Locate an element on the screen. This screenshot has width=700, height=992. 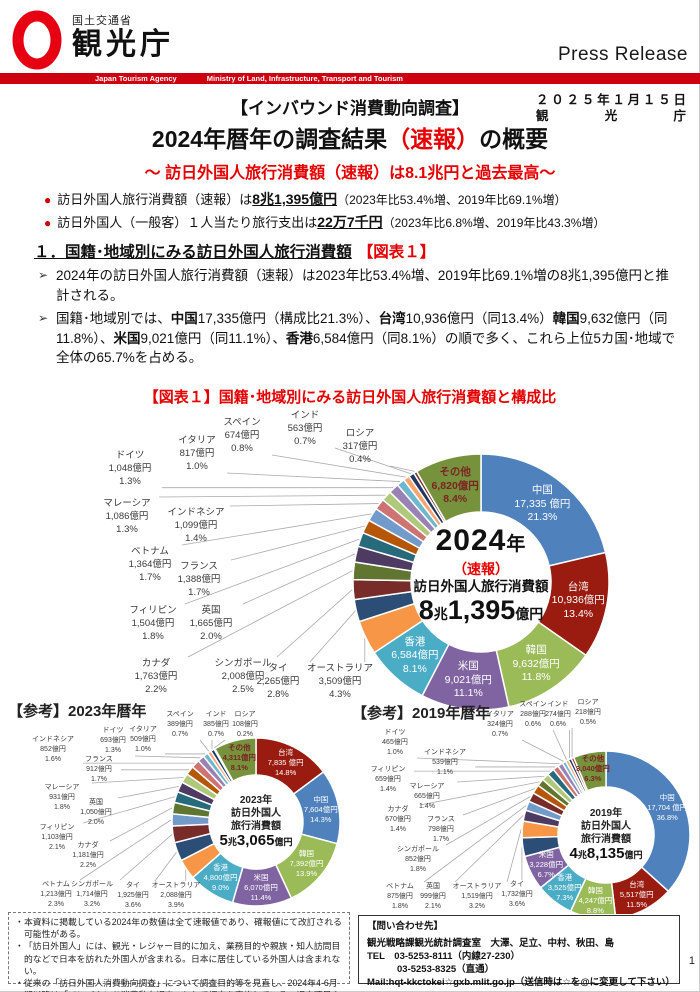
donut-outside-label: インドネシア 852億円 1.6% is located at coordinates (53, 749).